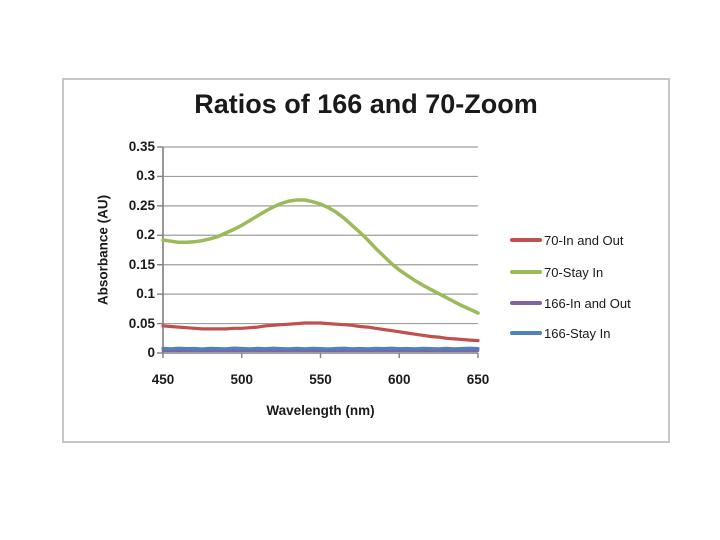 This screenshot has height=540, width=720. What do you see at coordinates (574, 272) in the screenshot?
I see `legend-label: 70-Stay In` at bounding box center [574, 272].